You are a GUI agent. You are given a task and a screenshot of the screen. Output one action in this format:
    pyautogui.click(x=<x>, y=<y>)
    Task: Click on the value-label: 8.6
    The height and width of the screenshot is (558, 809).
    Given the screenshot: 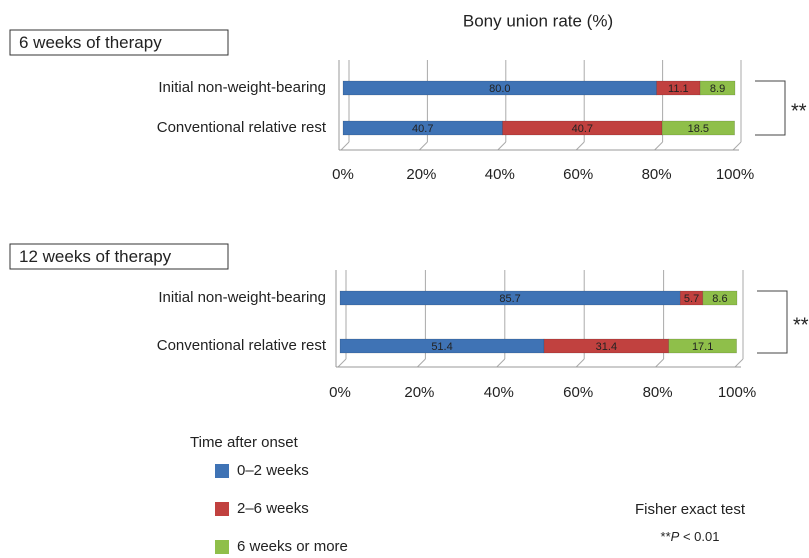 What is the action you would take?
    pyautogui.click(x=719, y=299)
    